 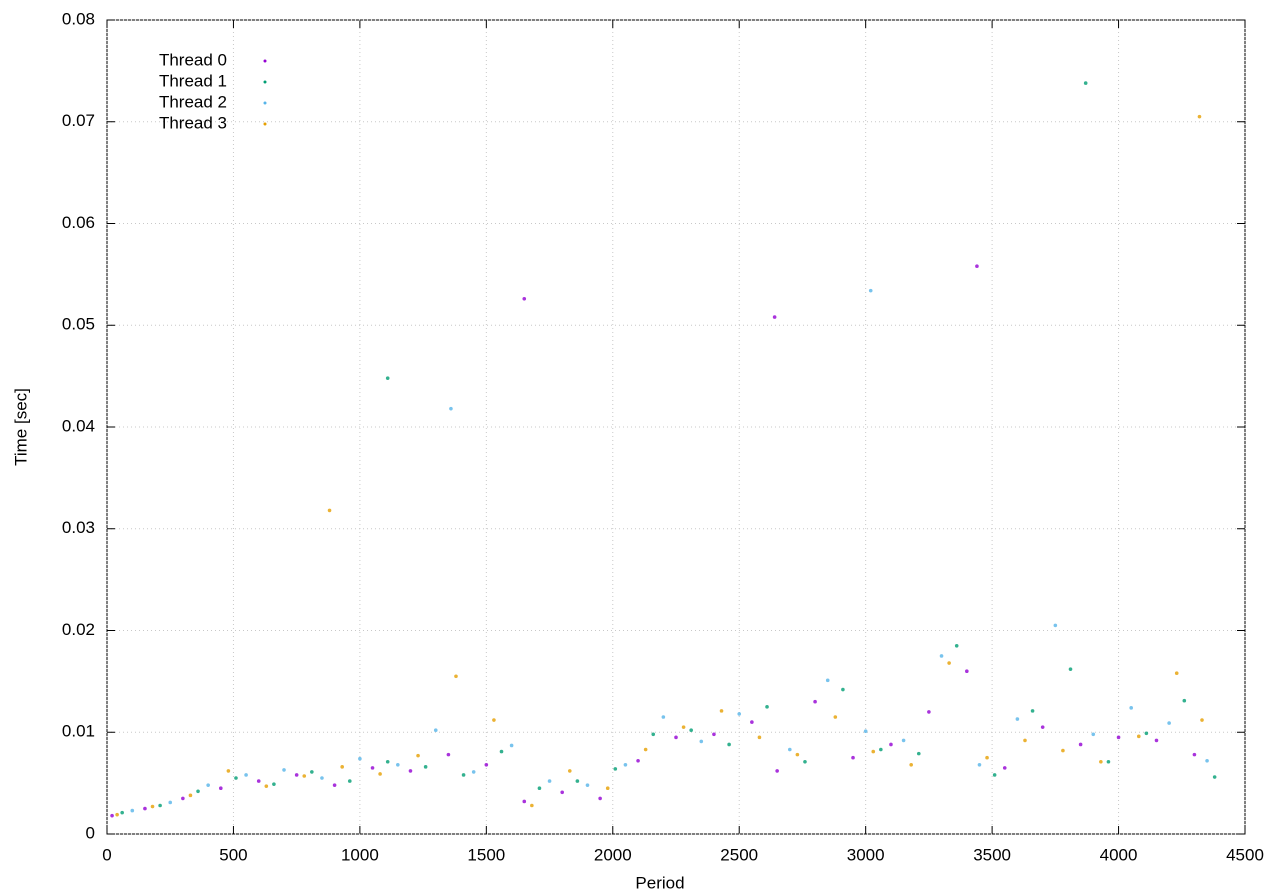 What do you see at coordinates (739, 854) in the screenshot?
I see `x-tick-label: 2500` at bounding box center [739, 854].